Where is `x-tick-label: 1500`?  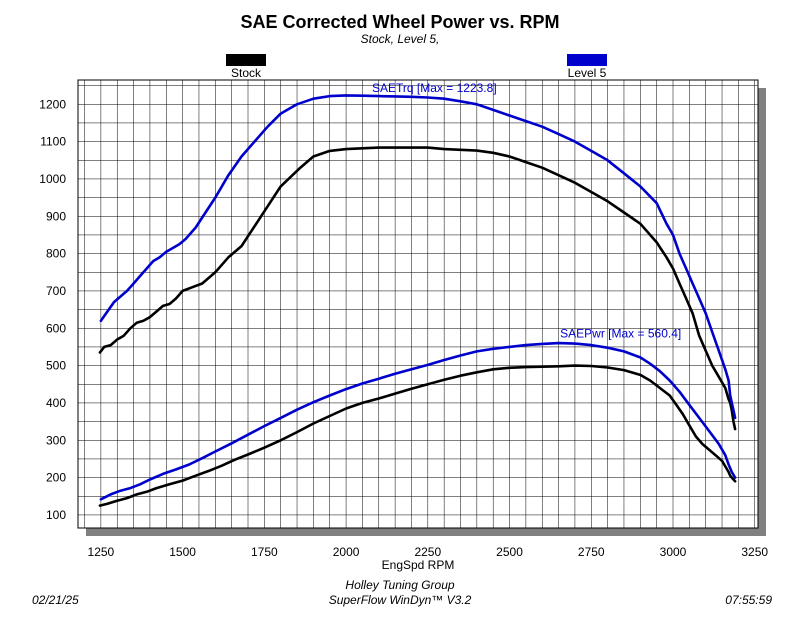
x-tick-label: 1500 is located at coordinates (182, 552).